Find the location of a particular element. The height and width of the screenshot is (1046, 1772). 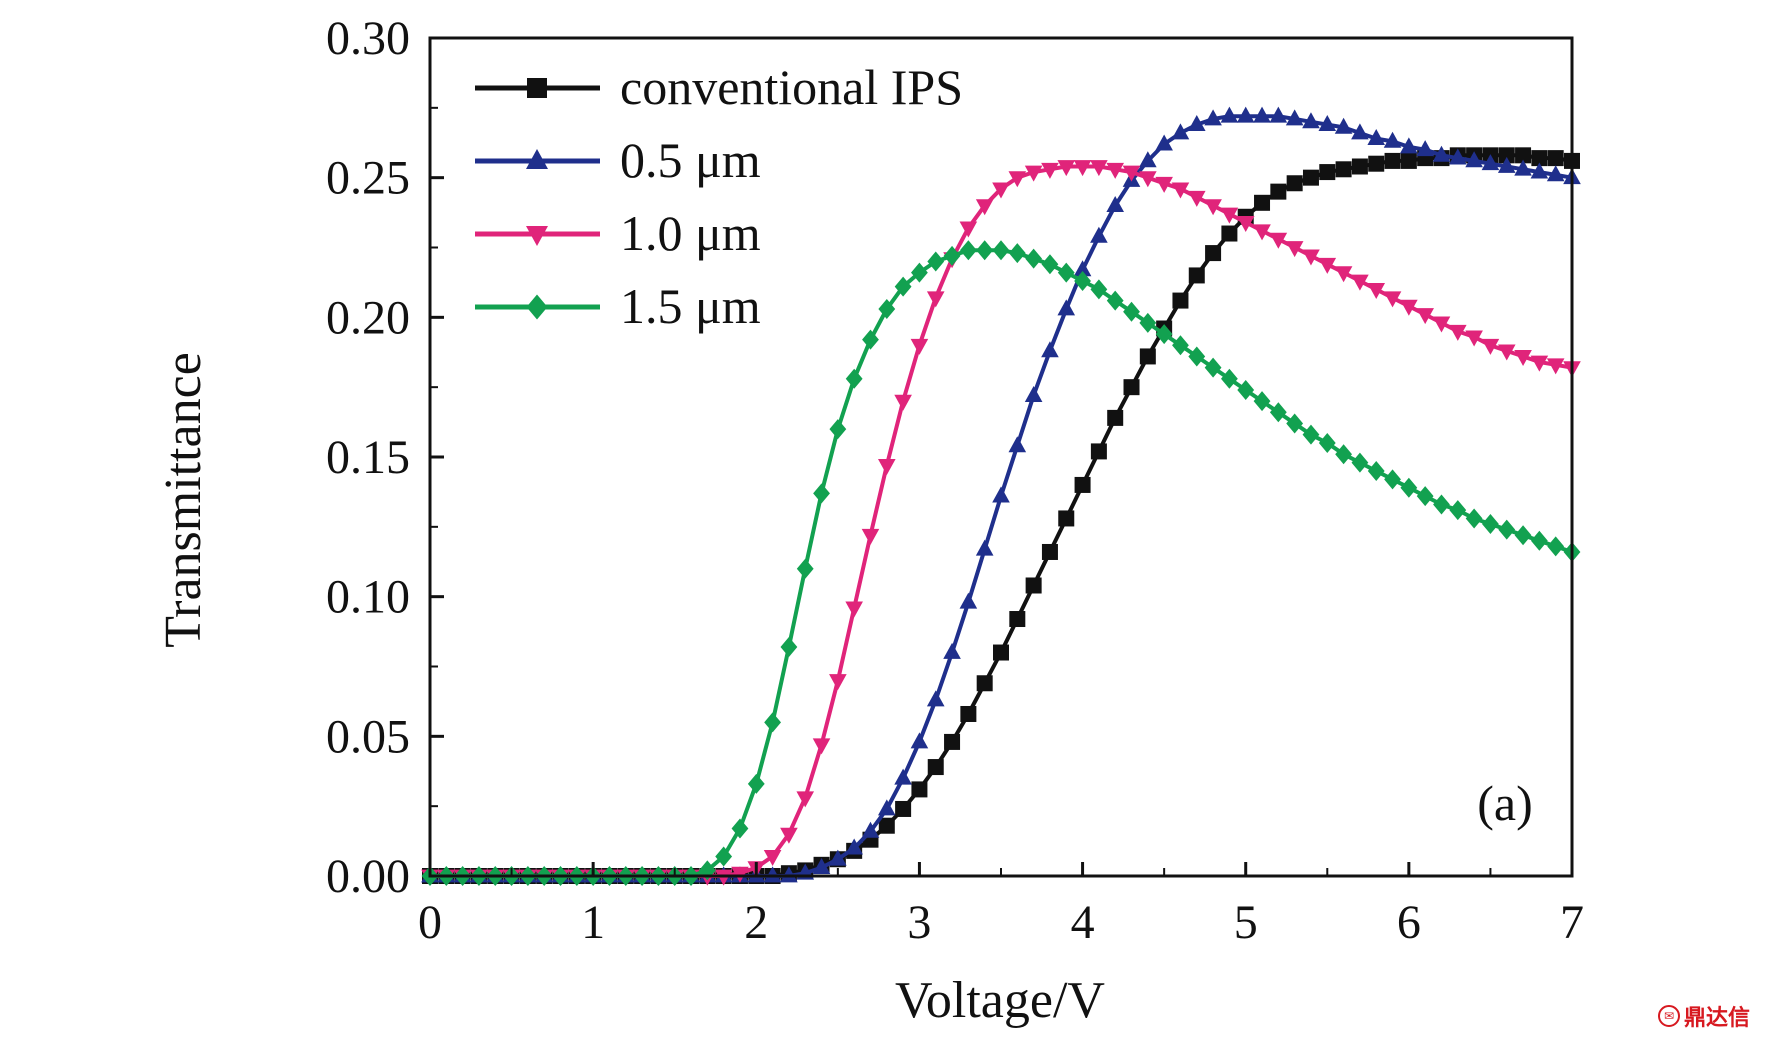

legend-entry: 1.0 μm is located at coordinates (618, 233).